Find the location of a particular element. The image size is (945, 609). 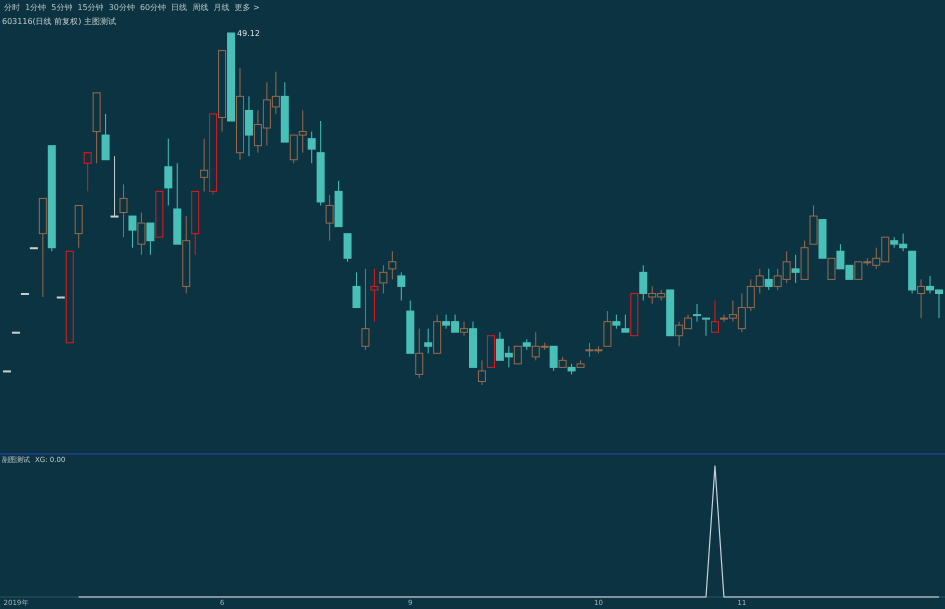

chart-title: 603116(日线 前复权) 主图测试 is located at coordinates (59, 21).